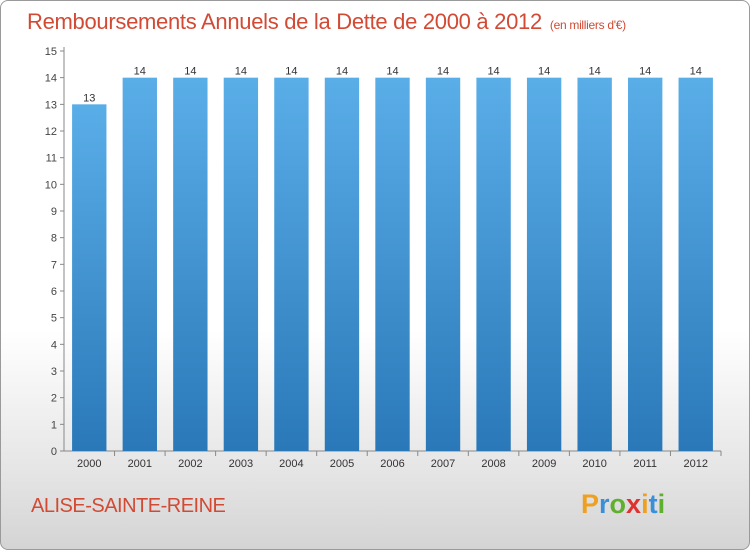  Describe the element at coordinates (634, 504) in the screenshot. I see `logo-letter: x` at that location.